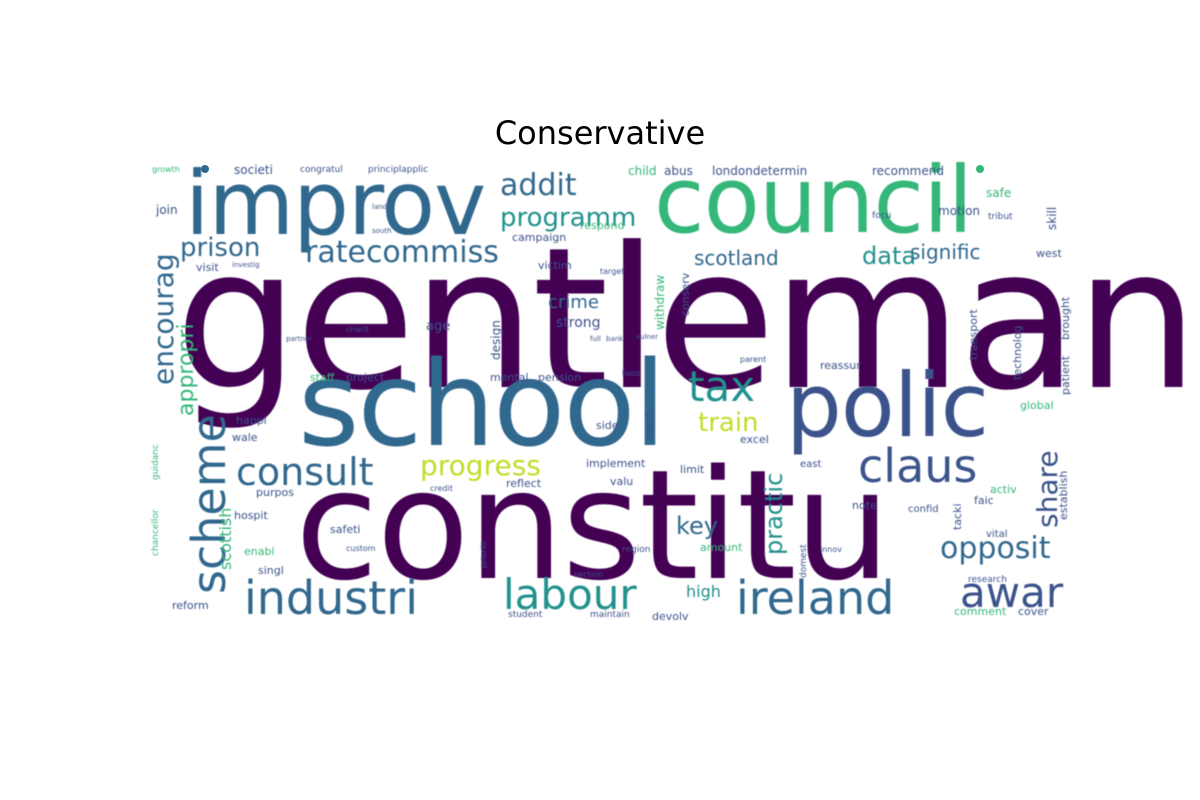  I want to click on word-design: design, so click(496, 340).